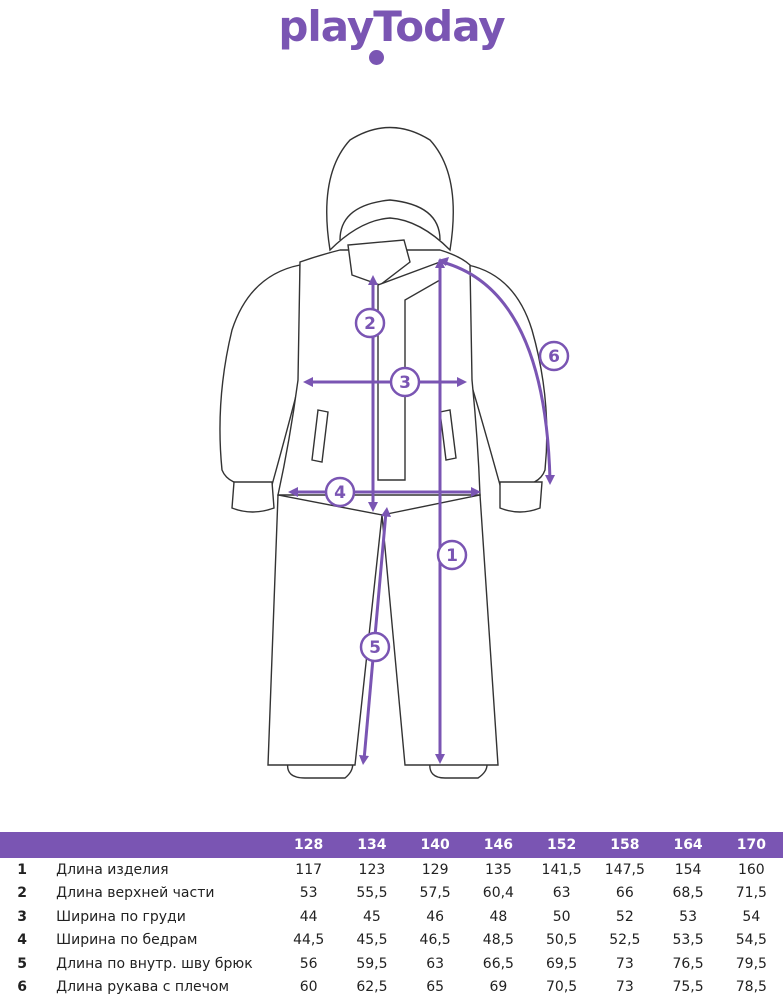 Image resolution: width=783 pixels, height=1000 pixels. I want to click on cell-value: 48, so click(498, 916).